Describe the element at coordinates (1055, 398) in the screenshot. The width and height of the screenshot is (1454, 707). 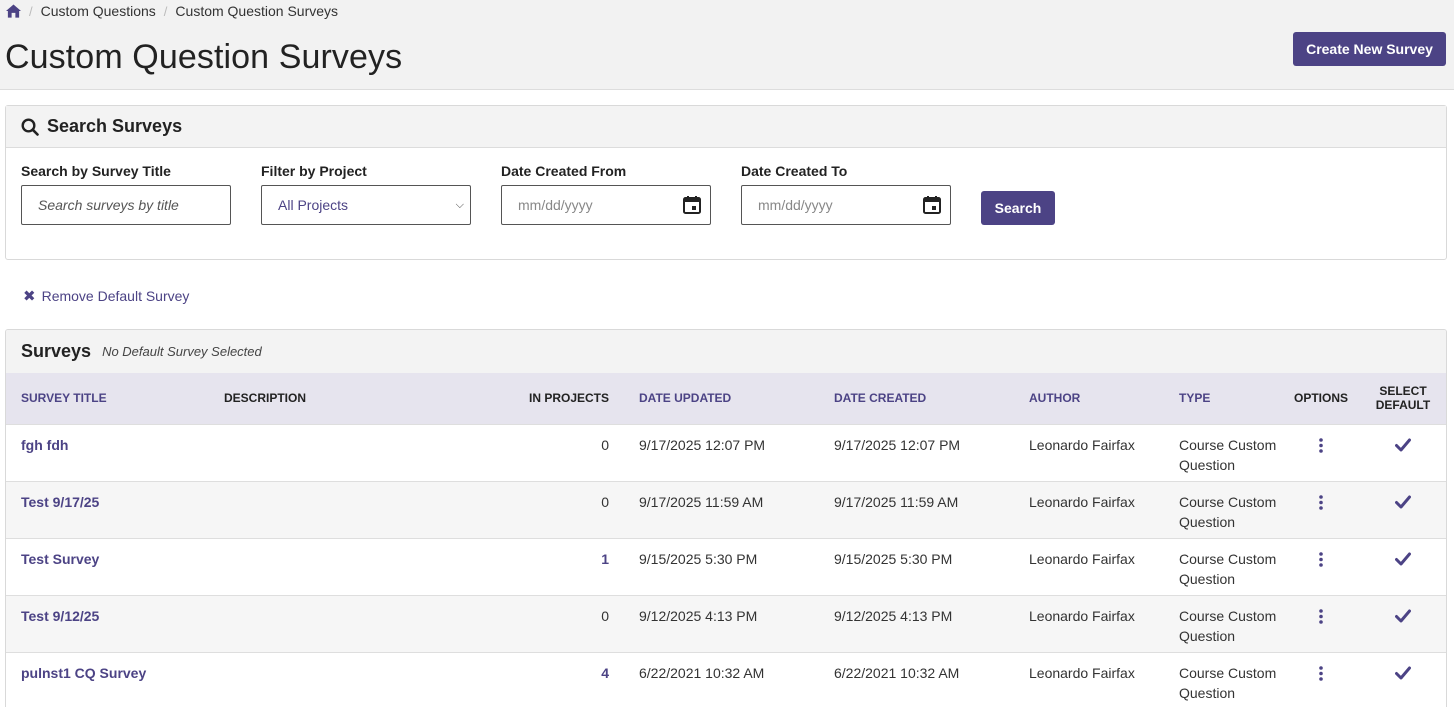
I see `column-header-author: AUTHOR` at that location.